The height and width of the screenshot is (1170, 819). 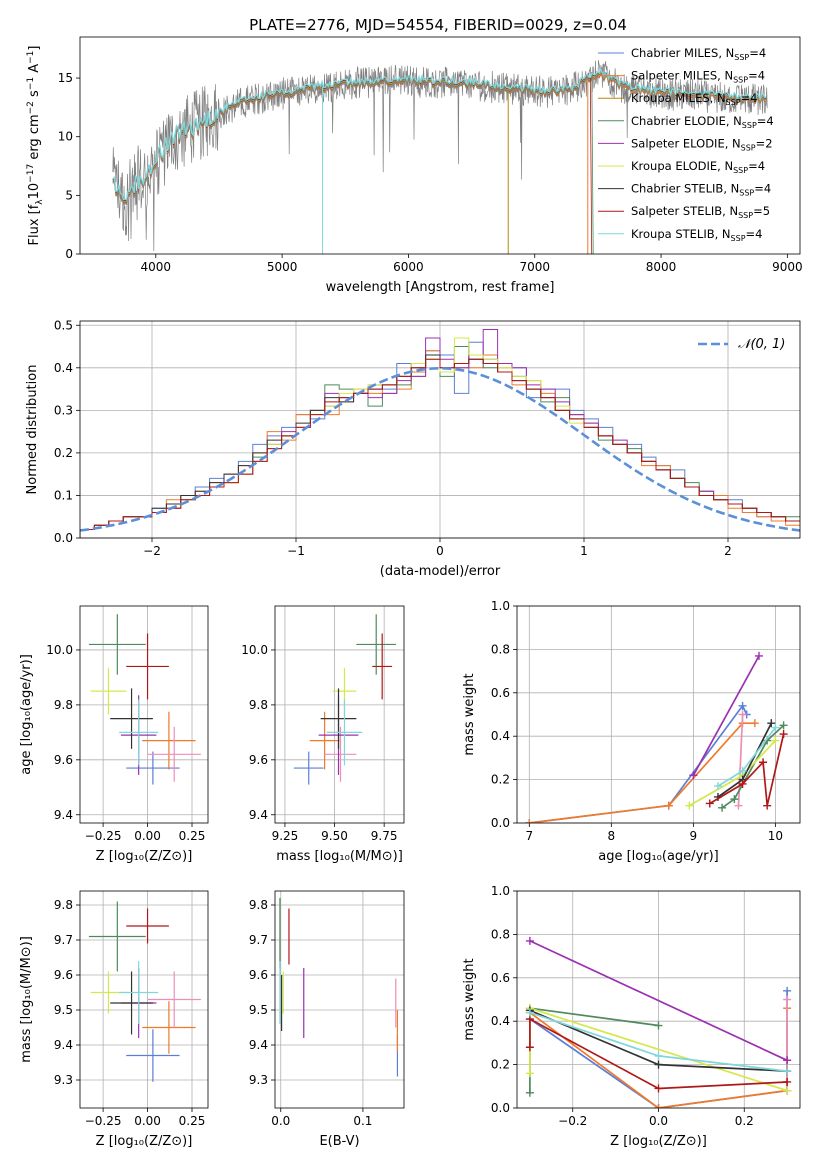 I want to click on mass-vs-reddening-panel: 0.0 0.1 9.3 9.4 9.5 9.6 9.7 9.8 E(B-V), so click(x=327, y=1019).